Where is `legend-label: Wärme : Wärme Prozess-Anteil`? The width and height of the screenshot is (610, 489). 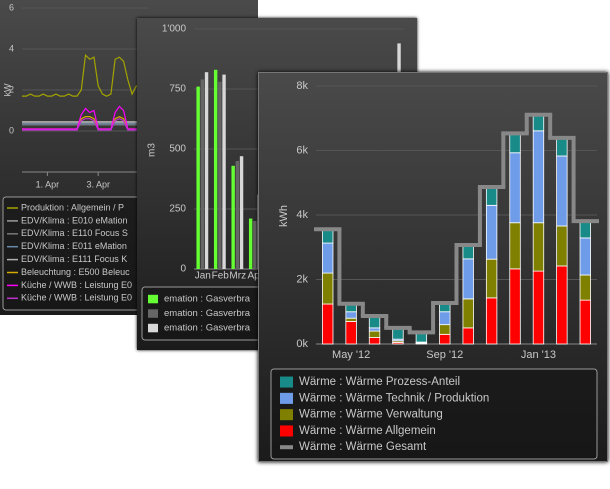
legend-label: Wärme : Wärme Prozess-Anteil is located at coordinates (379, 382).